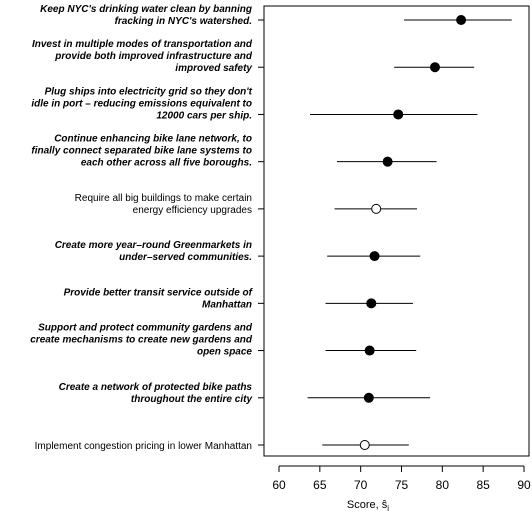  What do you see at coordinates (204, 115) in the screenshot?
I see `row-label-line: 12000 cars per ship.` at bounding box center [204, 115].